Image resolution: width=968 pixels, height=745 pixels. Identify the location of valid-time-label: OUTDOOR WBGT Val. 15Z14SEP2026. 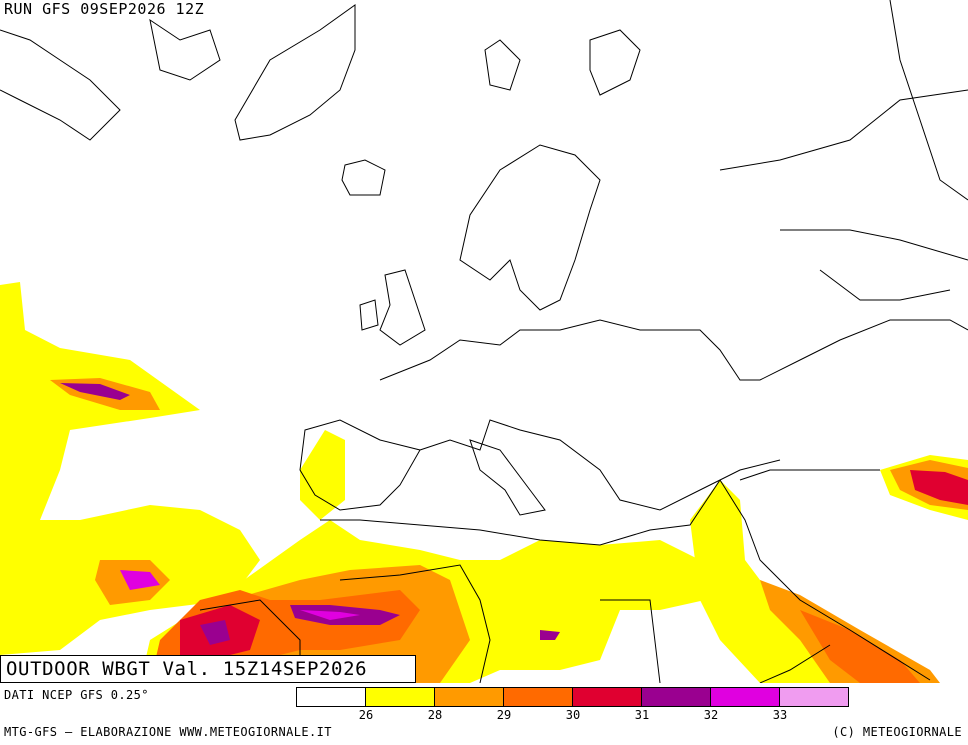
(187, 669).